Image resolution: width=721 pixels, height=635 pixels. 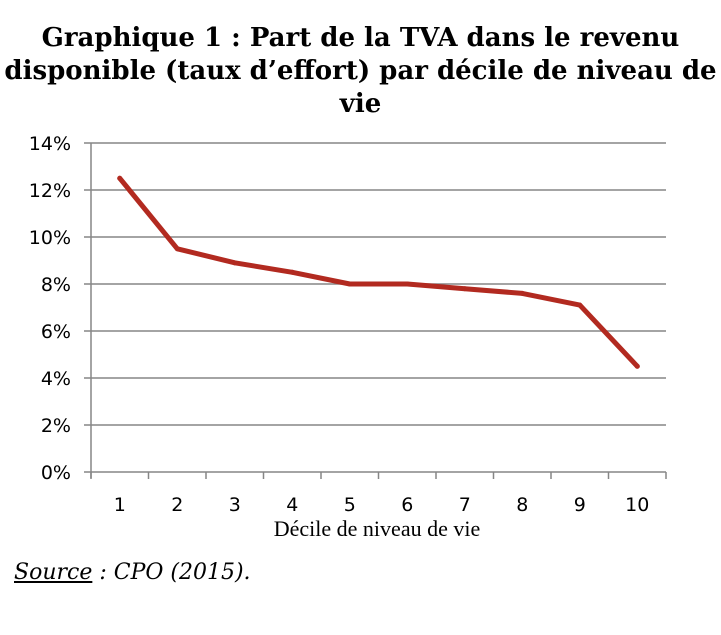 What do you see at coordinates (56, 379) in the screenshot?
I see `y-tick-label-2: 4%` at bounding box center [56, 379].